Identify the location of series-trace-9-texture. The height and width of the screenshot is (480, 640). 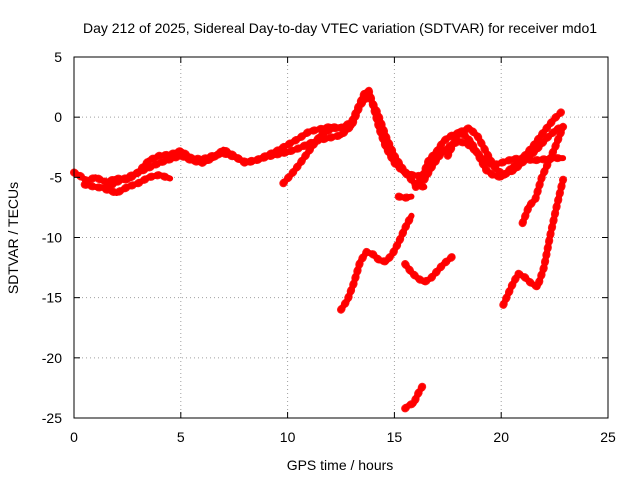
(376, 262).